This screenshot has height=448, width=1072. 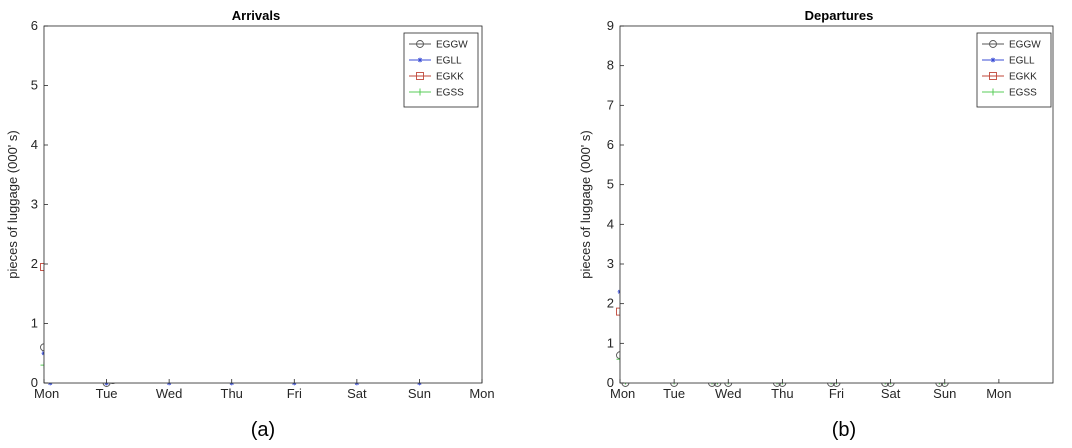 I want to click on panel-label: (b), so click(x=844, y=430).